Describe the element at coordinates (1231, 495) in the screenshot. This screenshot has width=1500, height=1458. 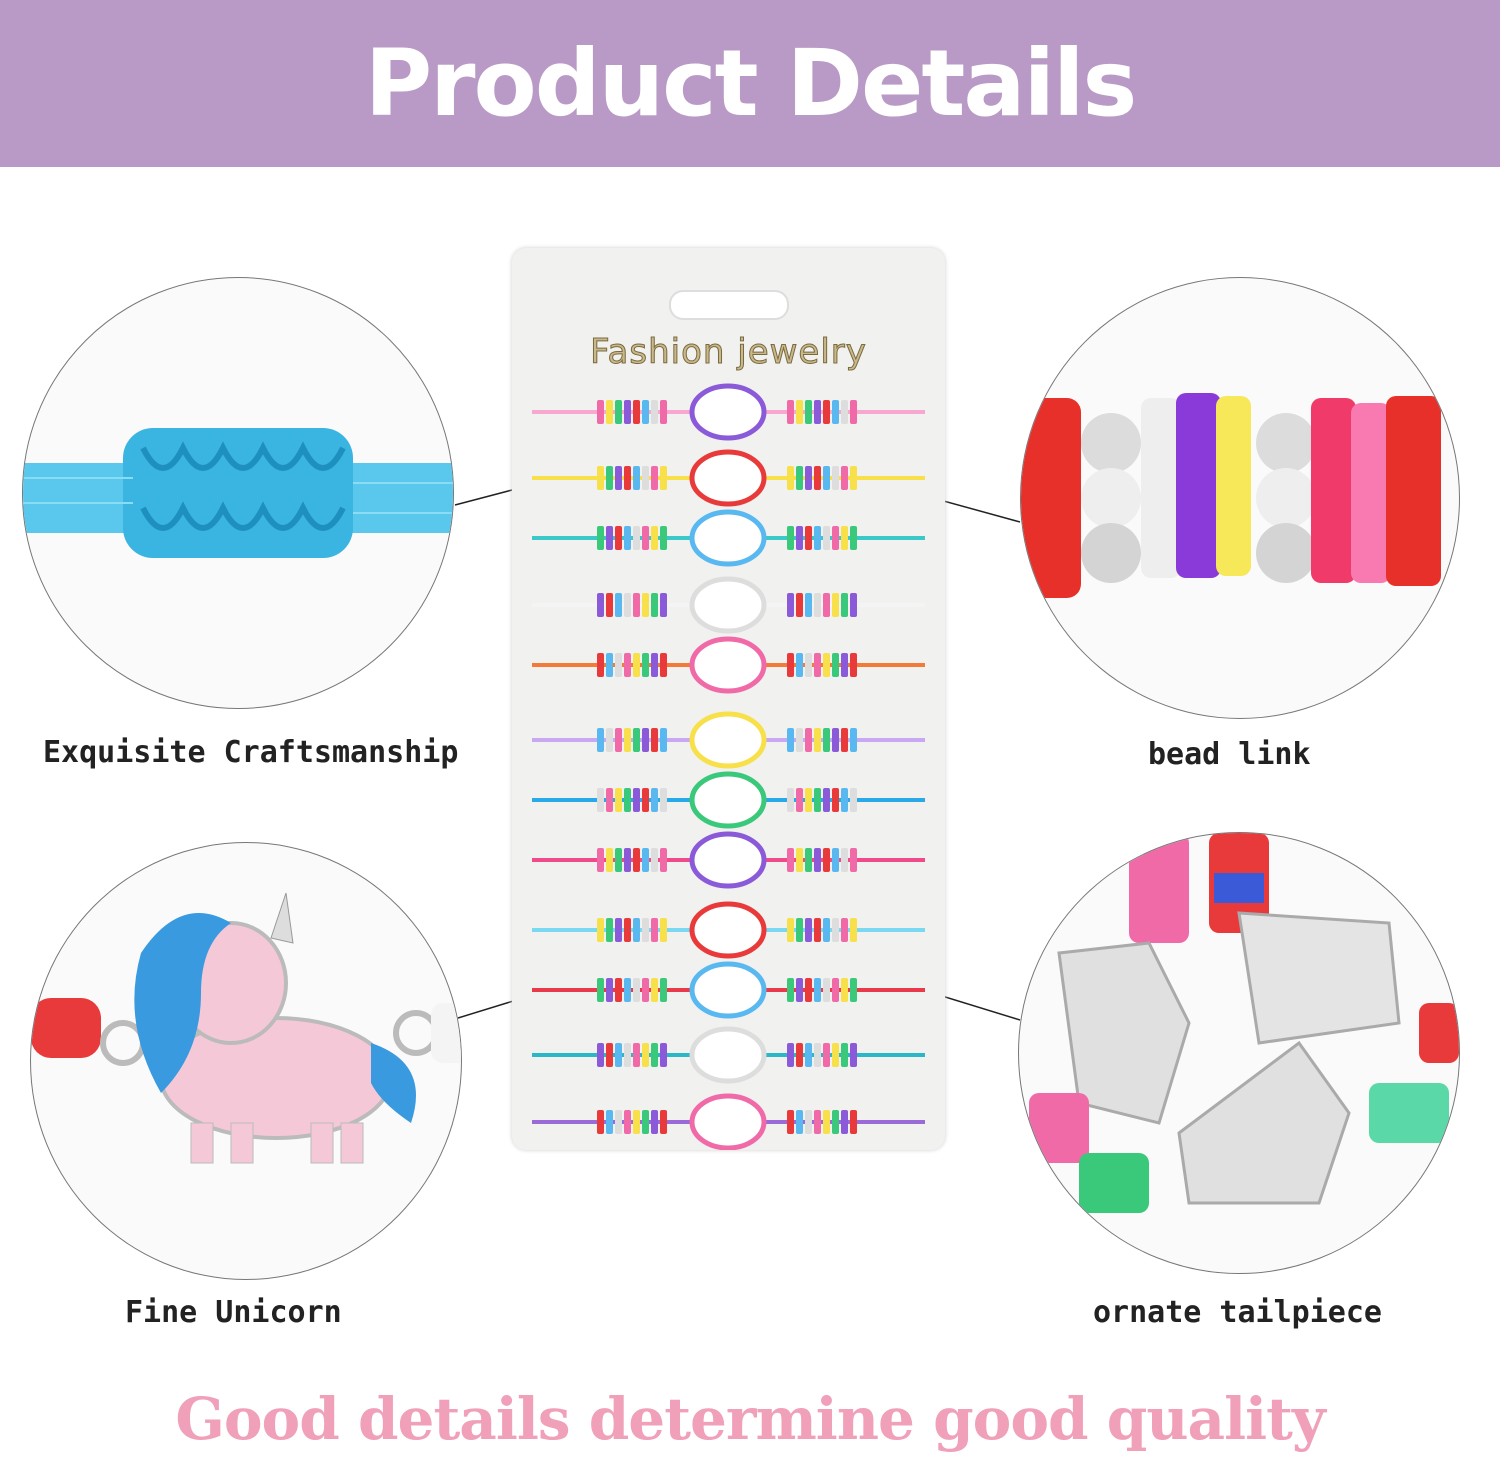
I see `beads-icon` at that location.